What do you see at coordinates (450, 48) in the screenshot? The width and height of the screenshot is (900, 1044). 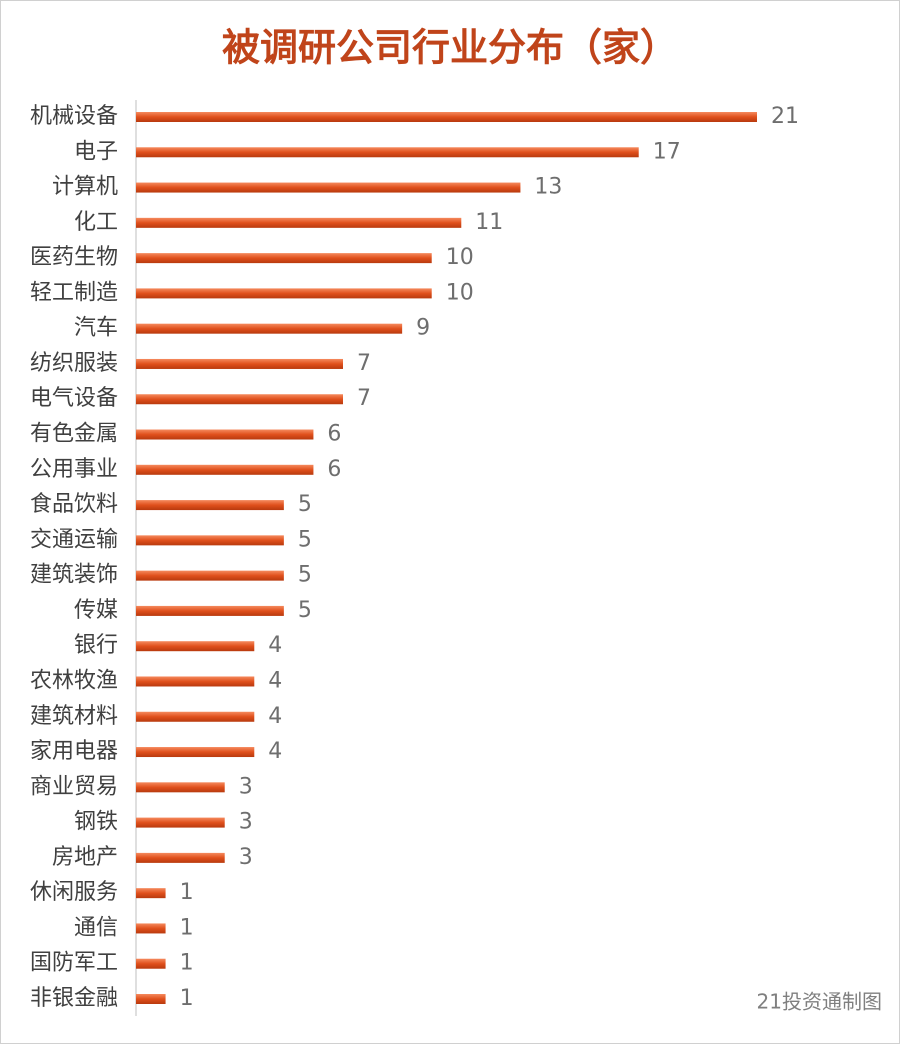 I see `chart-title: 被调研公司行业分布（家）` at bounding box center [450, 48].